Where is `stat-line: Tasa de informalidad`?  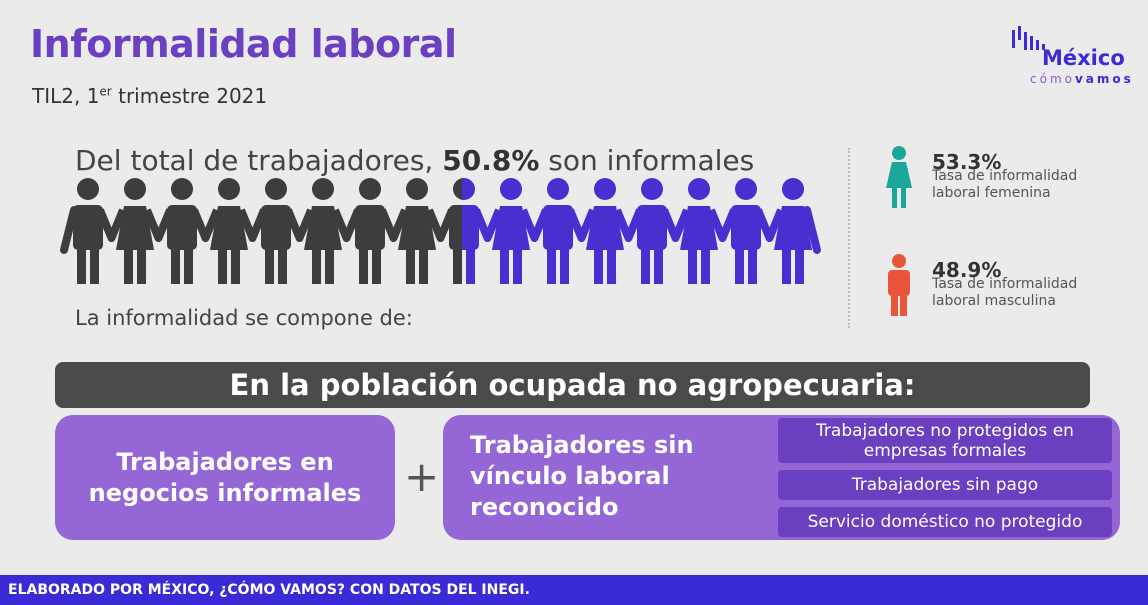
stat-line: Tasa de informalidad is located at coordinates (1005, 176).